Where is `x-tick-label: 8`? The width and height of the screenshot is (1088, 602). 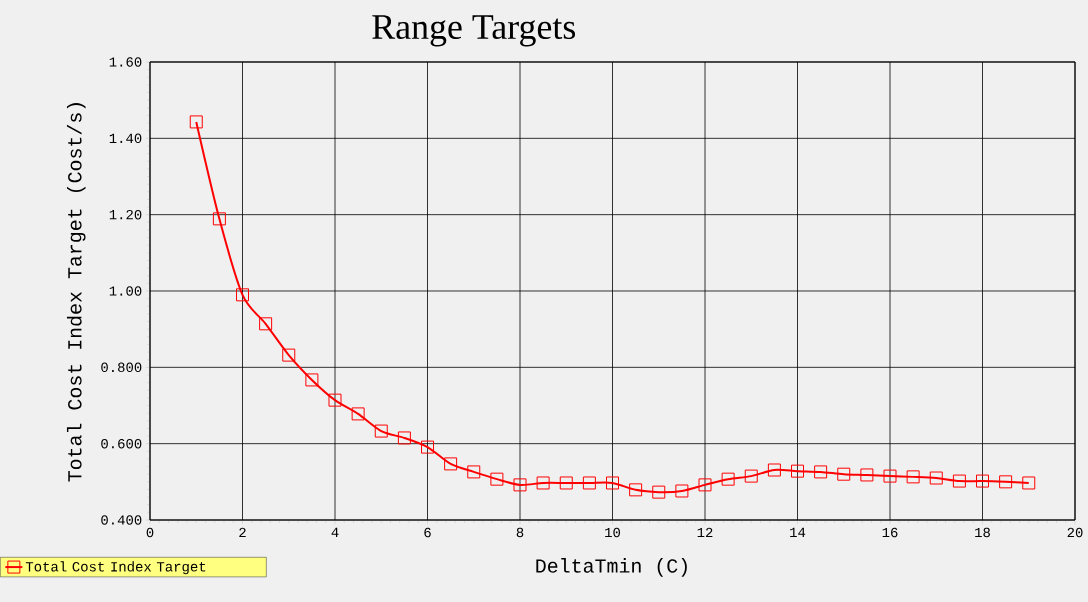
x-tick-label: 8 is located at coordinates (520, 532).